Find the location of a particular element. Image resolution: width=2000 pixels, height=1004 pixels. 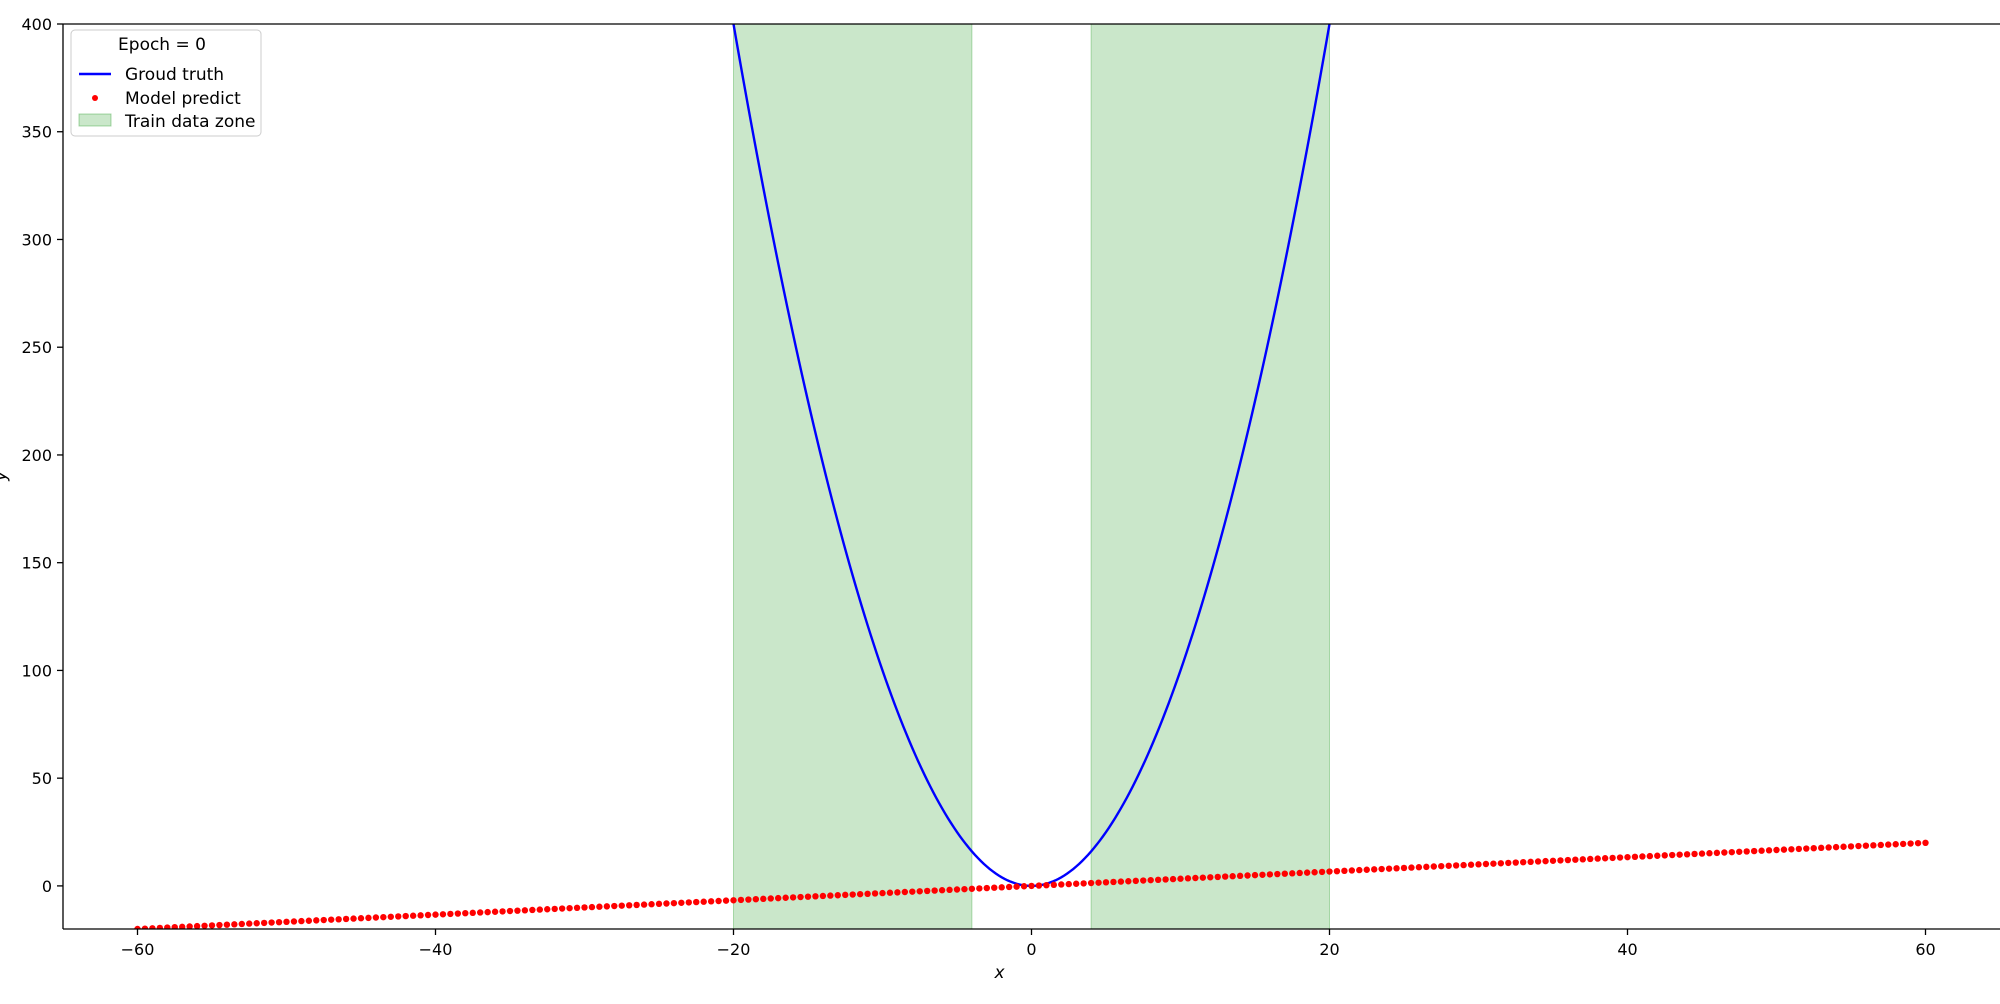

legend-title: Epoch = 0 is located at coordinates (162, 45).